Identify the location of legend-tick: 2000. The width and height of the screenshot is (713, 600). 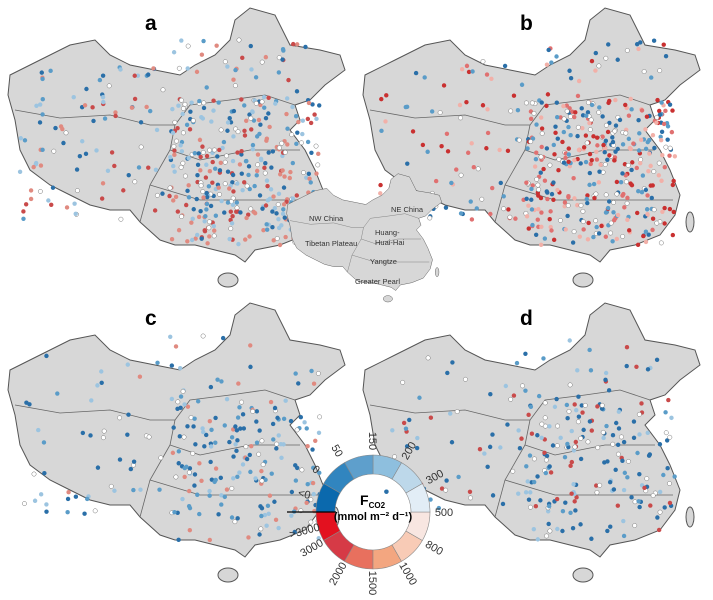
(338, 573).